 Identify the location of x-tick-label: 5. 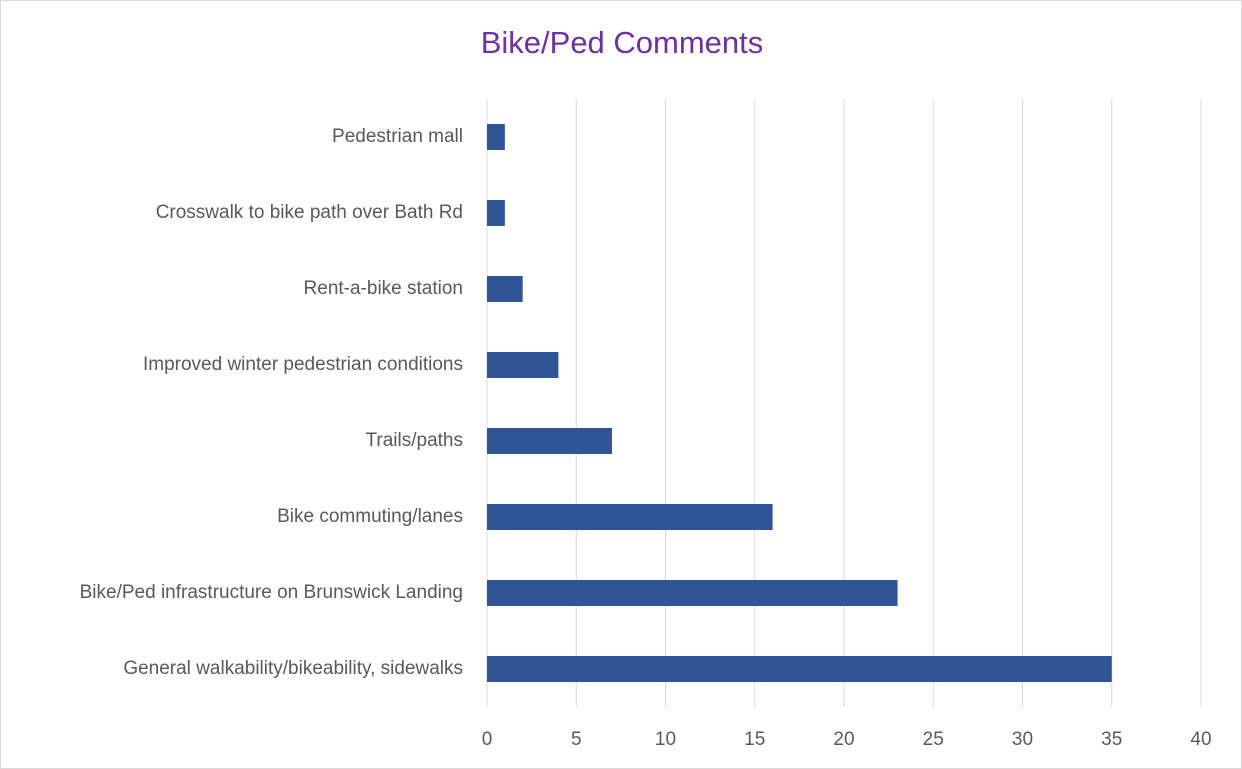
(576, 739).